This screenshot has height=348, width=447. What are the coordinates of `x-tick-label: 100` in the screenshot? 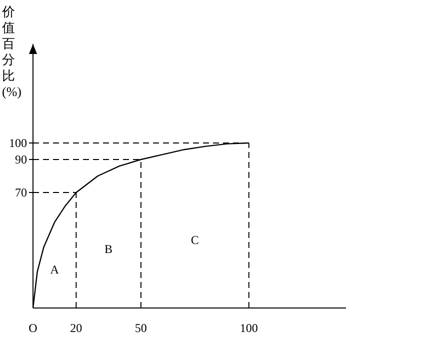 It's located at (249, 328).